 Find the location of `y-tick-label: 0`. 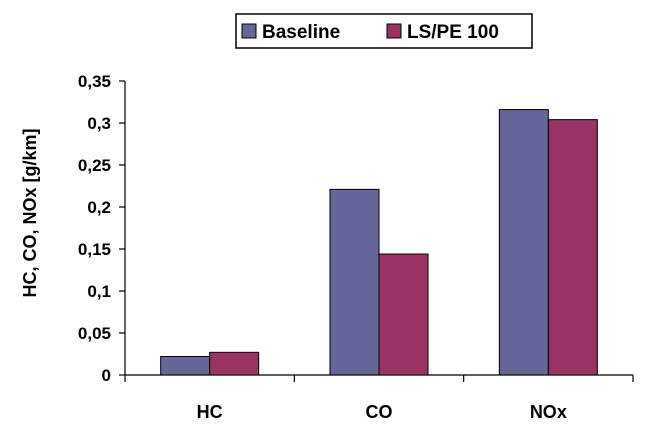

y-tick-label: 0 is located at coordinates (106, 375).